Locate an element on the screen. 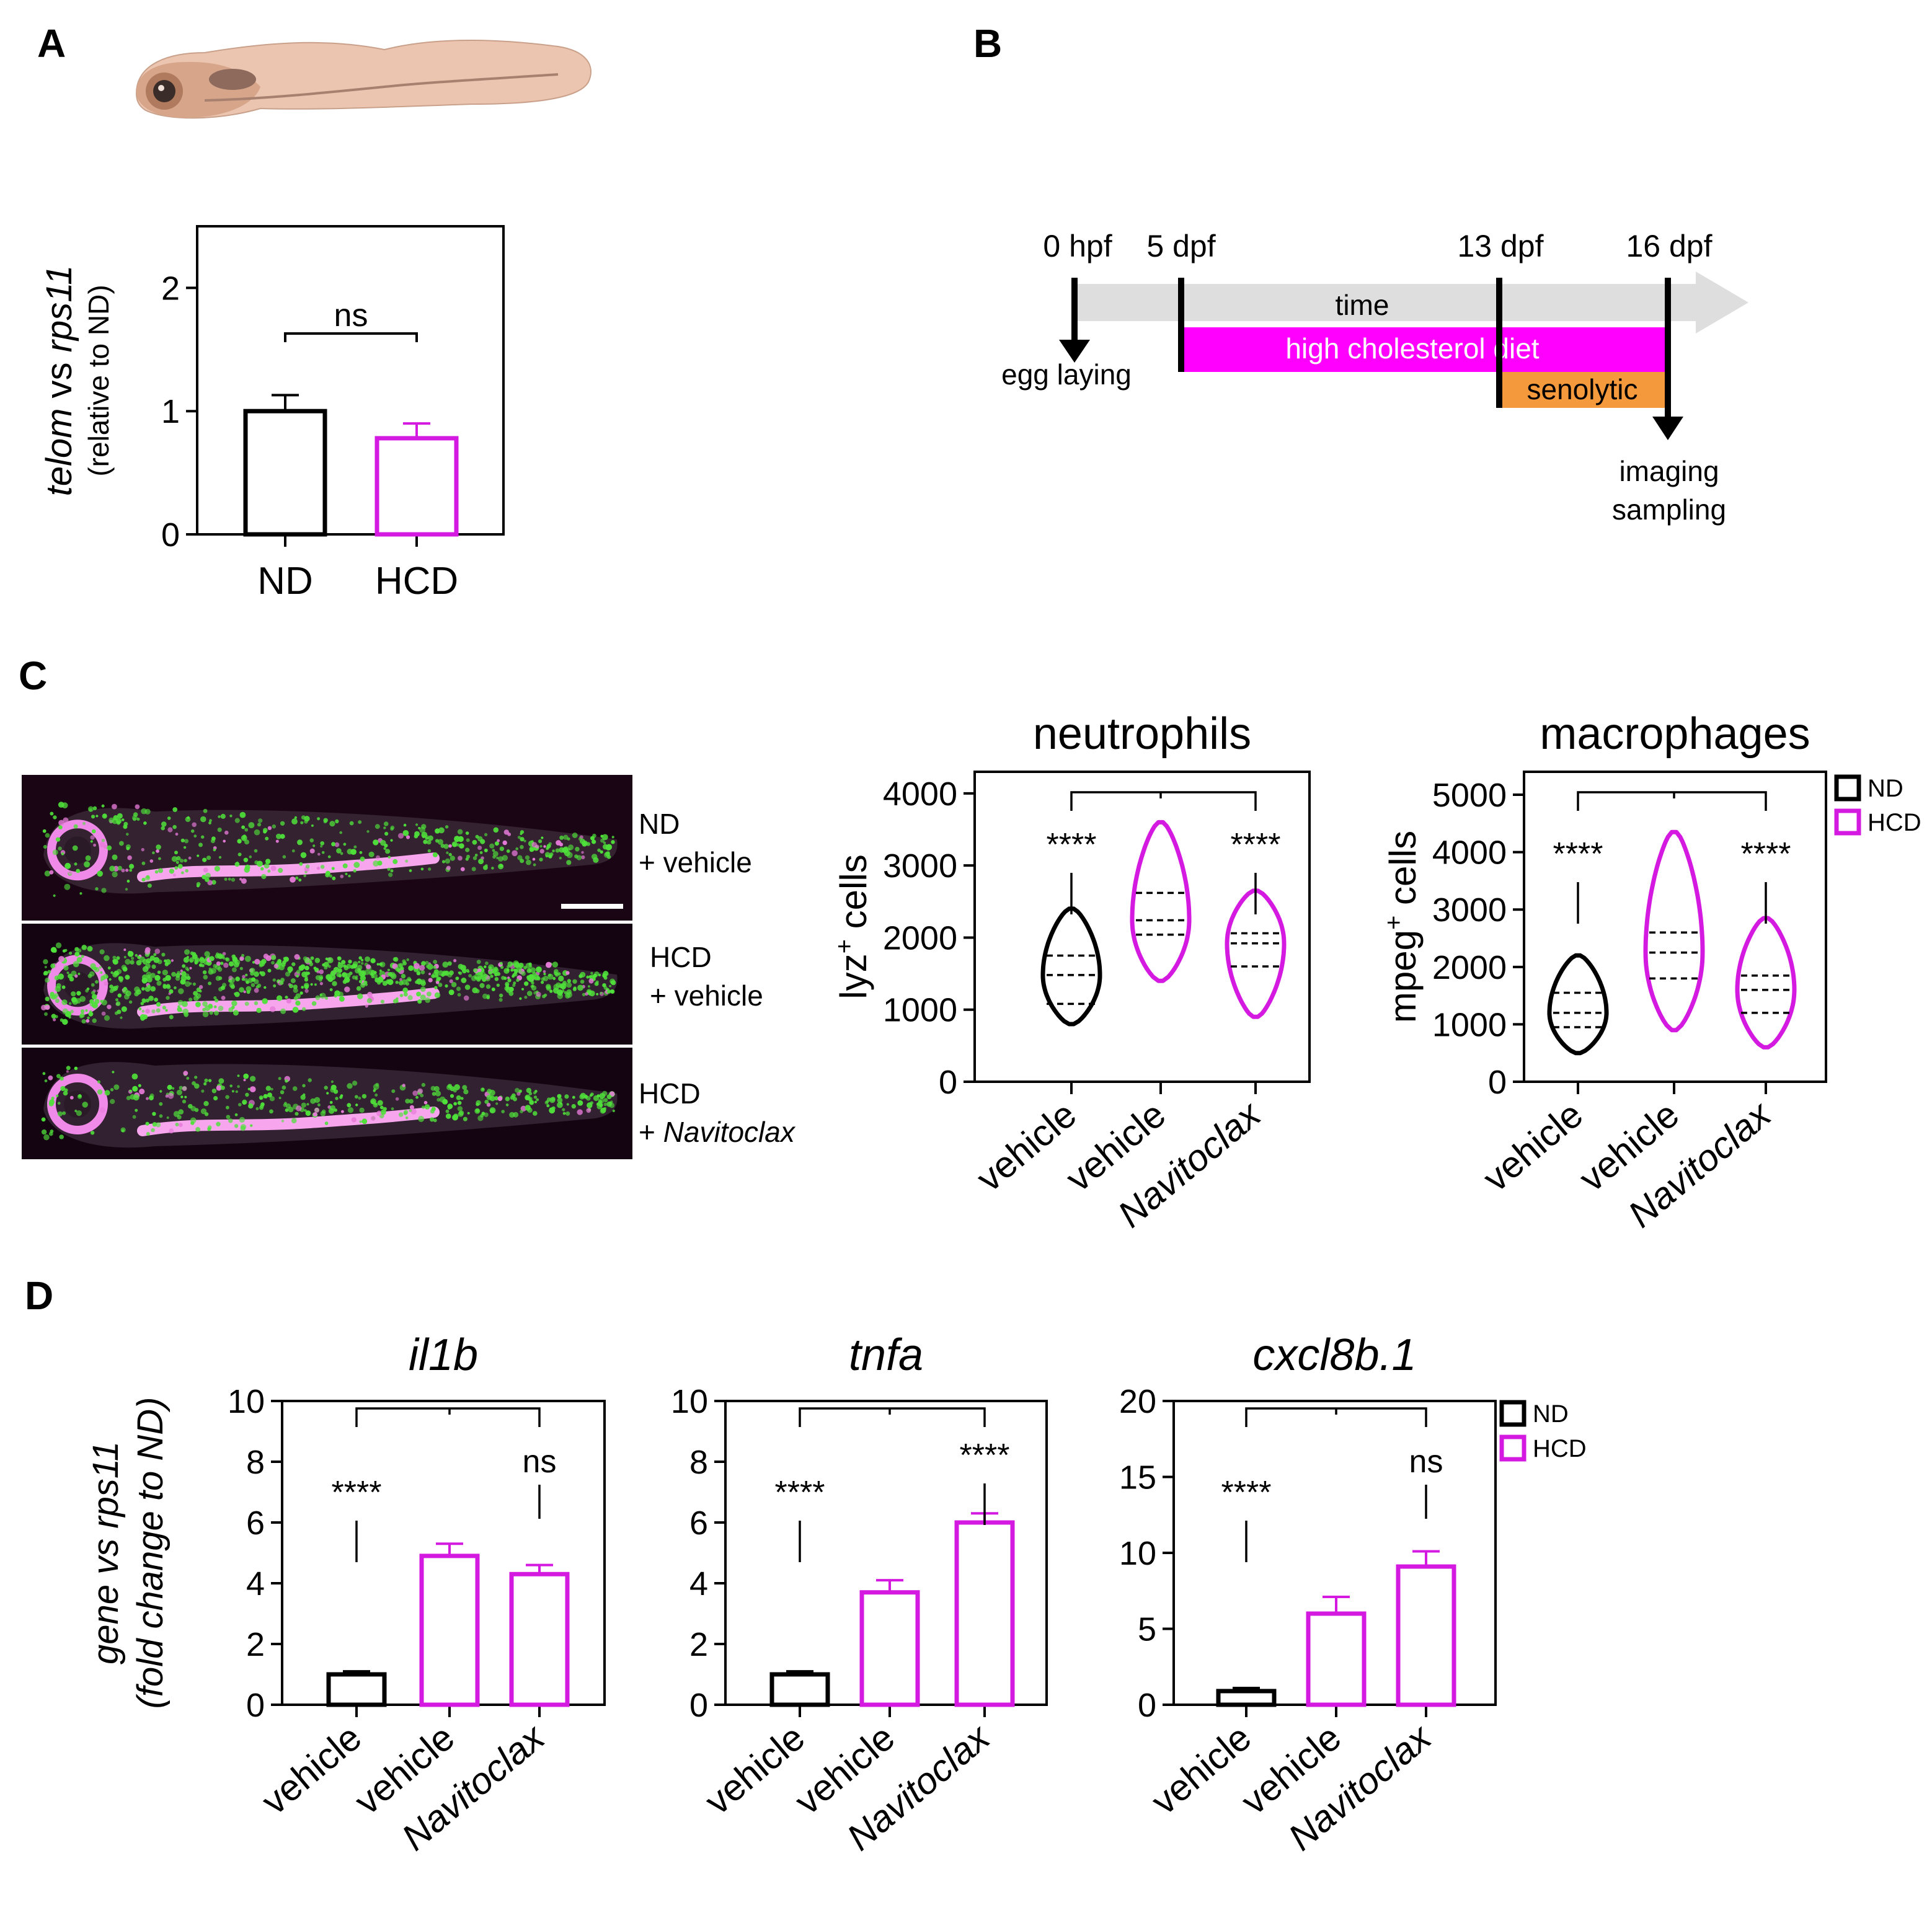 The image size is (1932, 1918). image-label-2-line2: + vehicle is located at coordinates (706, 995).